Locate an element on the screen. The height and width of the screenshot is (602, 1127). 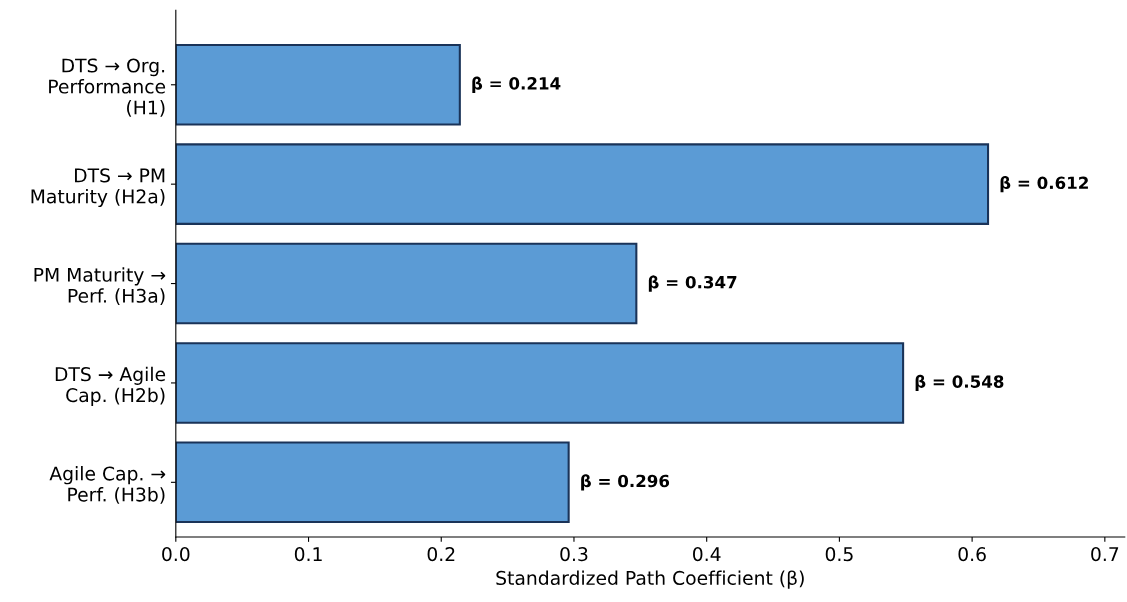
y-tick-label: DTS → Agile Cap. (H2b) is located at coordinates (110, 386).